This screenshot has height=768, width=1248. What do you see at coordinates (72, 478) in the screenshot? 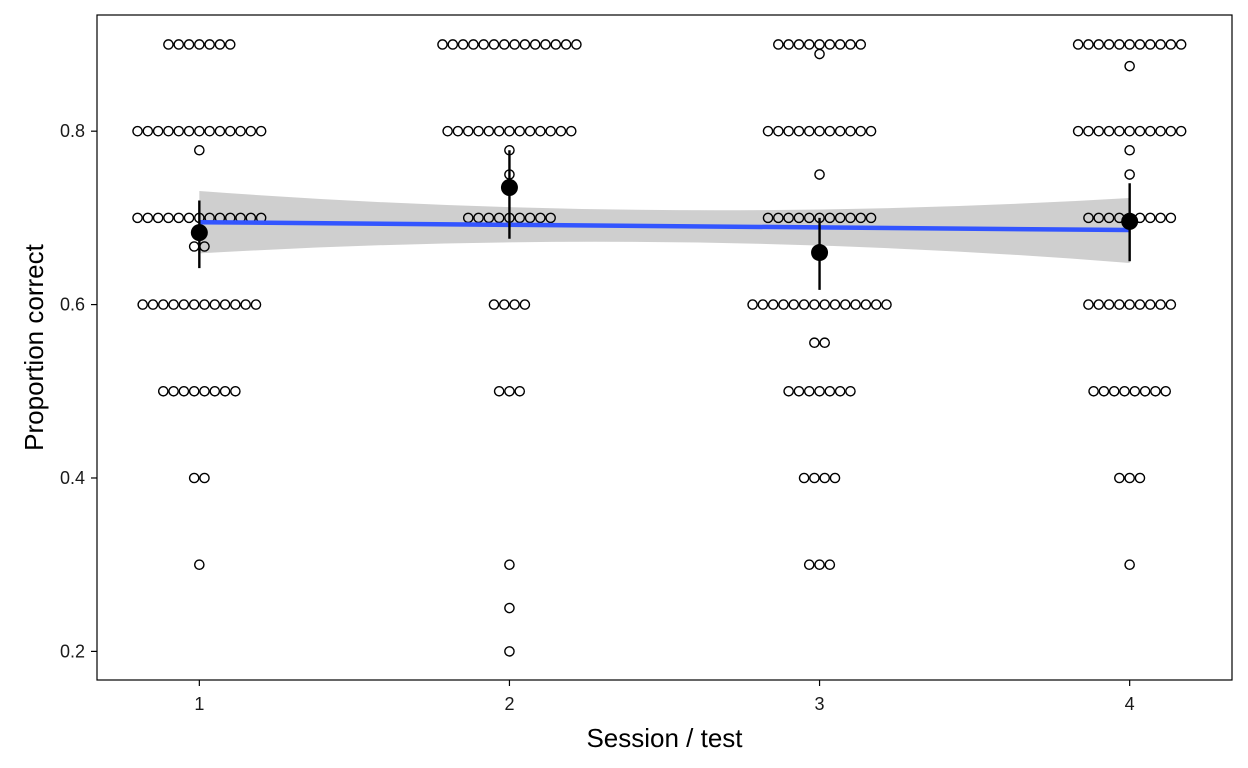
I see `y-tick-label: 0.4` at bounding box center [72, 478].